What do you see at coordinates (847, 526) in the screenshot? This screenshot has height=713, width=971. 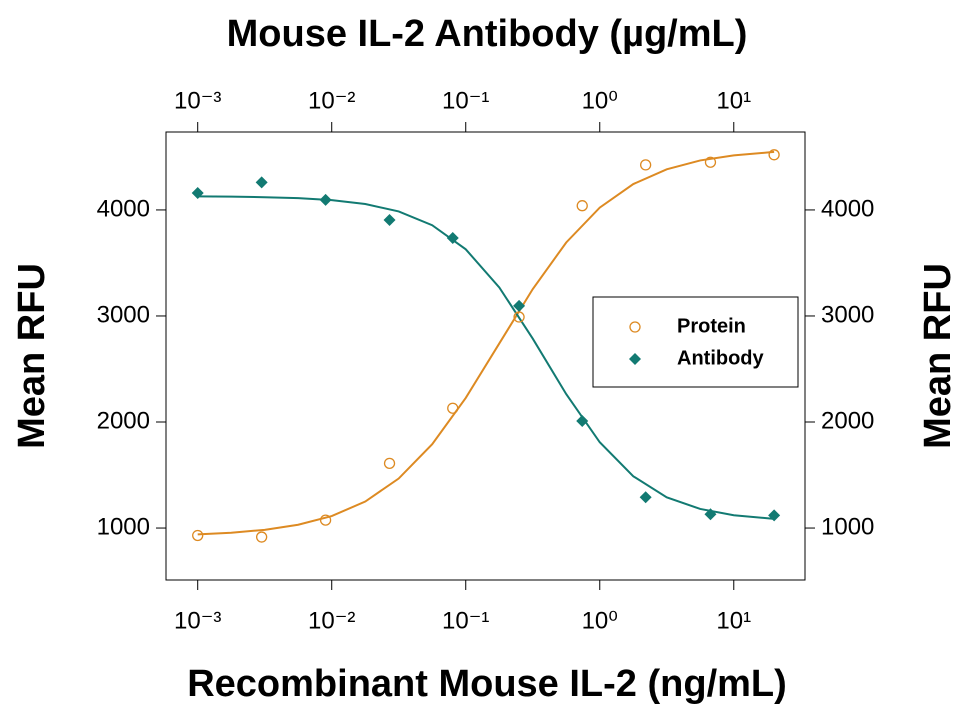 I see `y2-tick-label: 1000` at bounding box center [847, 526].